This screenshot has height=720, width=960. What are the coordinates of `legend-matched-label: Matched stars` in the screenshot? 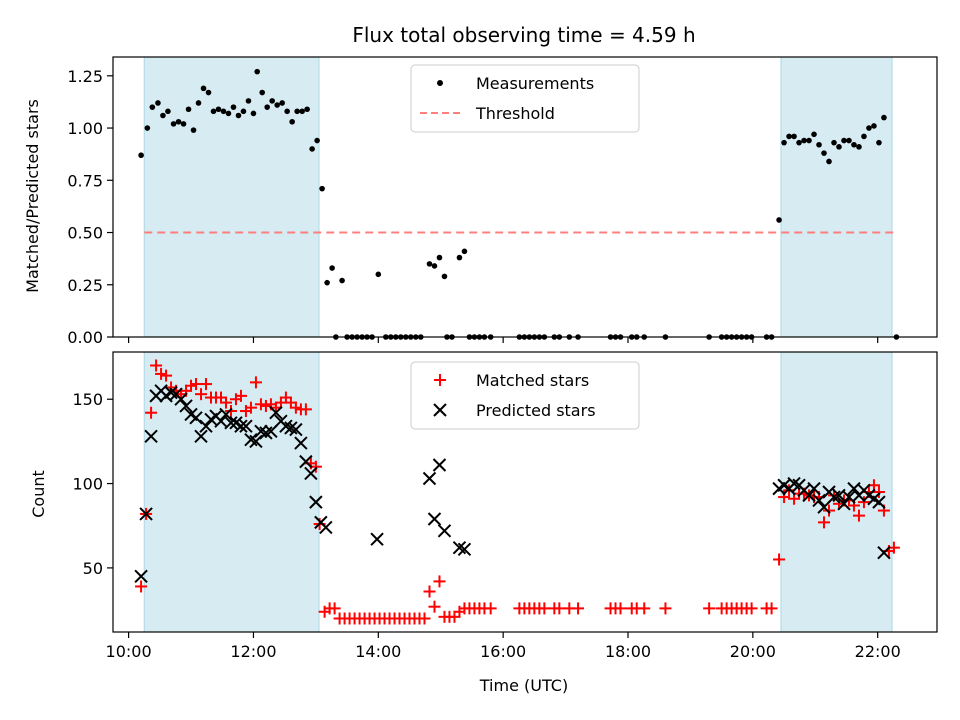 It's located at (532, 380).